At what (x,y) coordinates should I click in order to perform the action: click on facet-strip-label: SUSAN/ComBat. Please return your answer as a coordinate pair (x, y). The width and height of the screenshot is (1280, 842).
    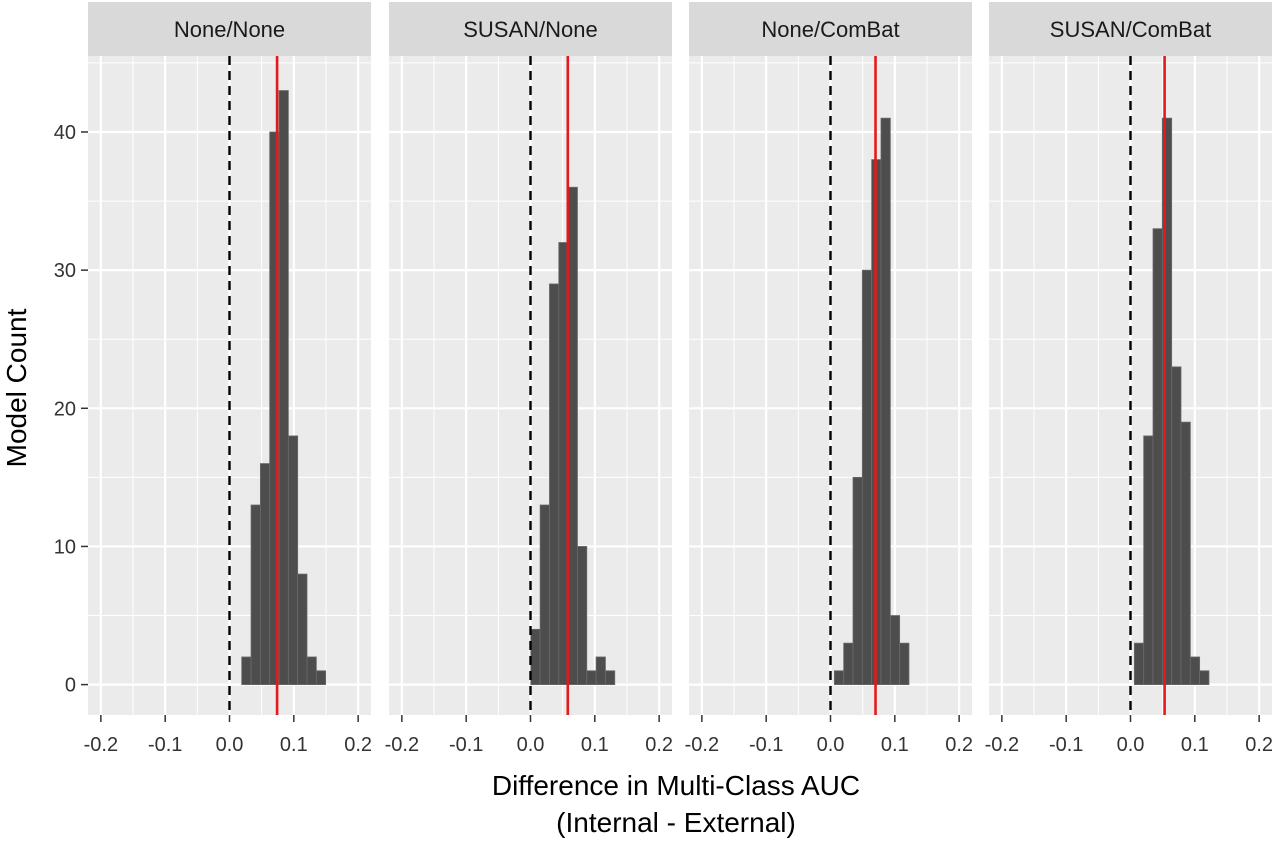
    Looking at the image, I should click on (1130, 29).